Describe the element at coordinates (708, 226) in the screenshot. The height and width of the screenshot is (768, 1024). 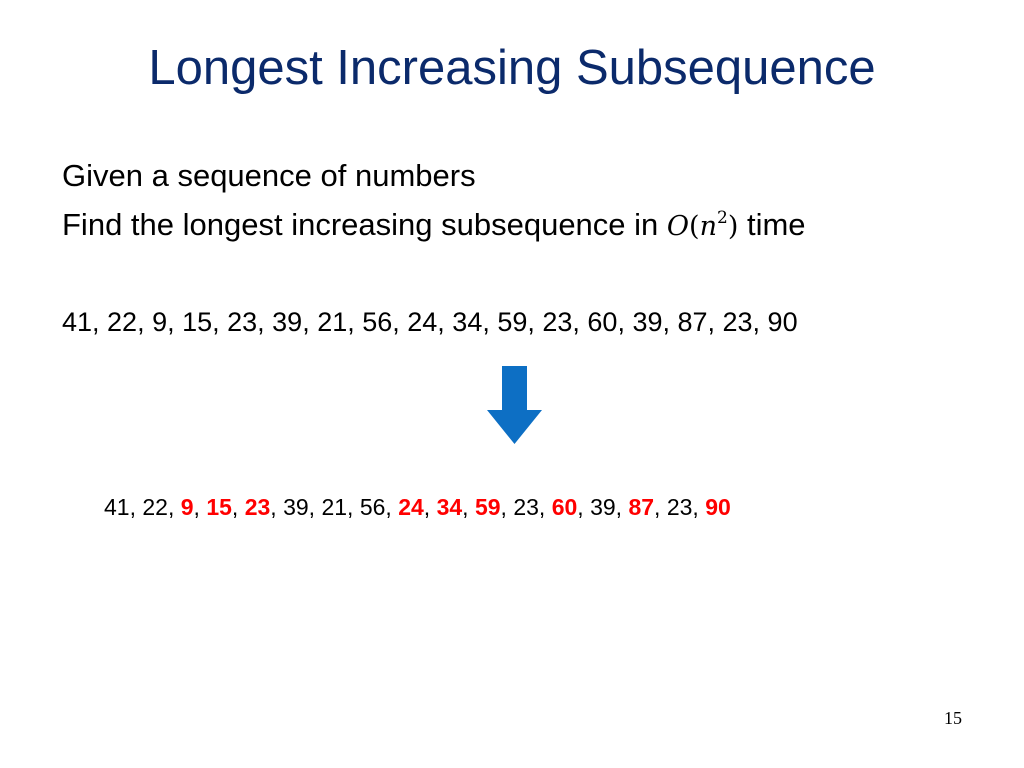
I see `complexity-variable: n` at that location.